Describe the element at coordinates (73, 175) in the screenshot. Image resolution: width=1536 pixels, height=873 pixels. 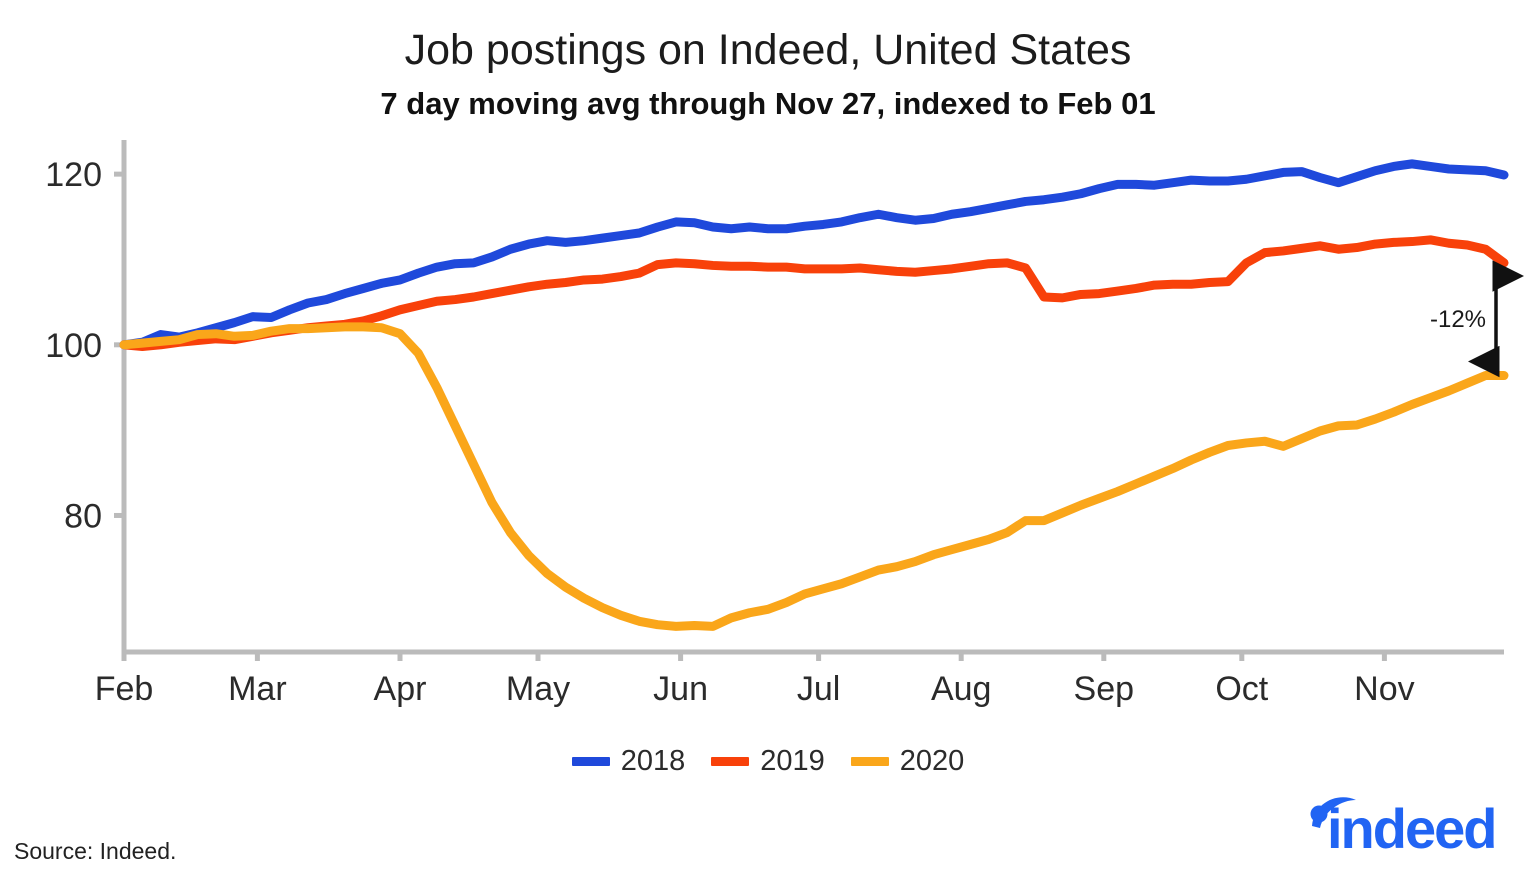
I see `y-tick-label-120: 120` at that location.